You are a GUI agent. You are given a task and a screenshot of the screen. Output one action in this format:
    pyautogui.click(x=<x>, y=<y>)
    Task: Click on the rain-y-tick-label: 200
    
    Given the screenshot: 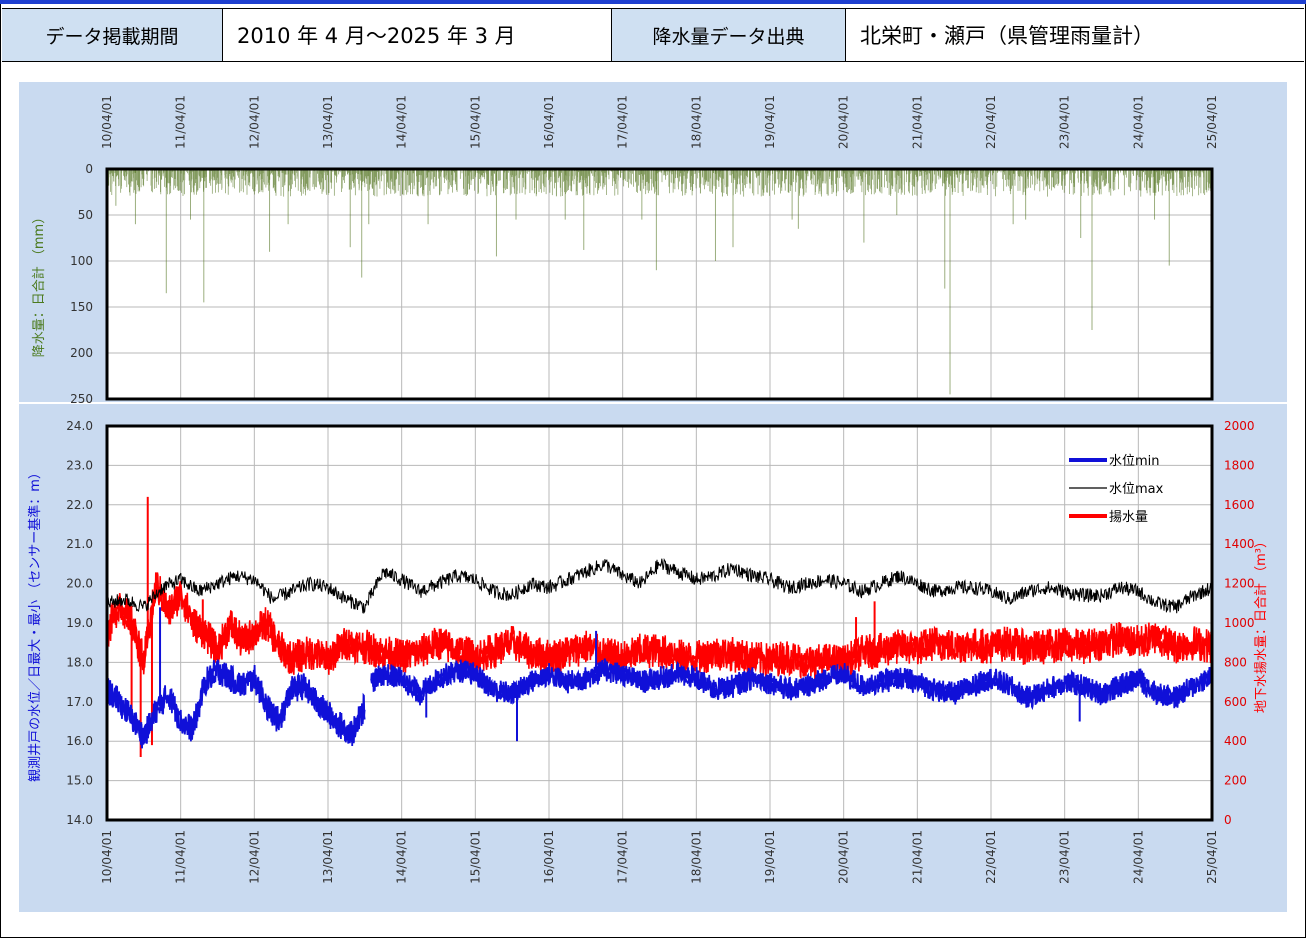 What is the action you would take?
    pyautogui.click(x=81, y=353)
    